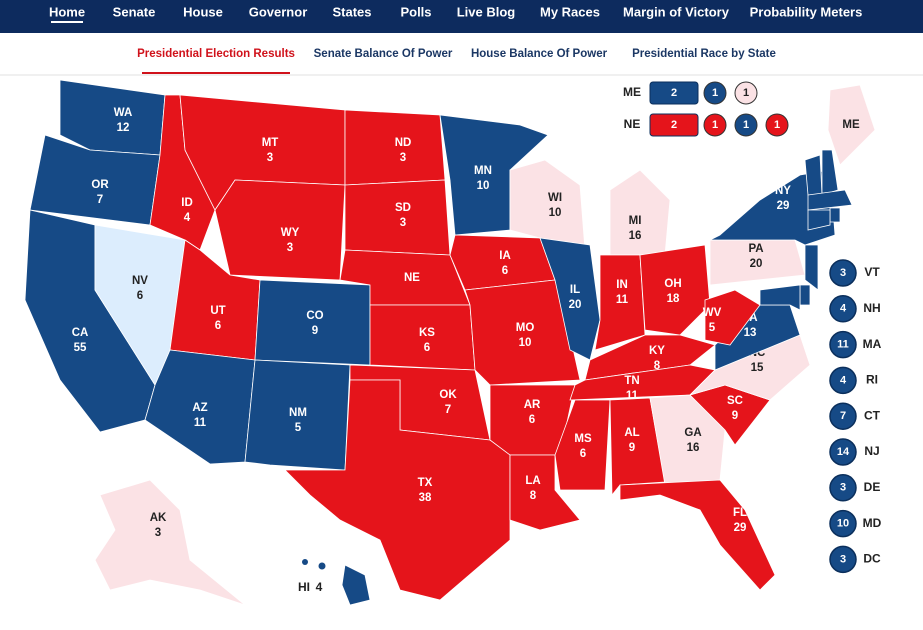  Describe the element at coordinates (383, 54) in the screenshot. I see `sub-nav-link: Senate Balance Of Power` at that location.